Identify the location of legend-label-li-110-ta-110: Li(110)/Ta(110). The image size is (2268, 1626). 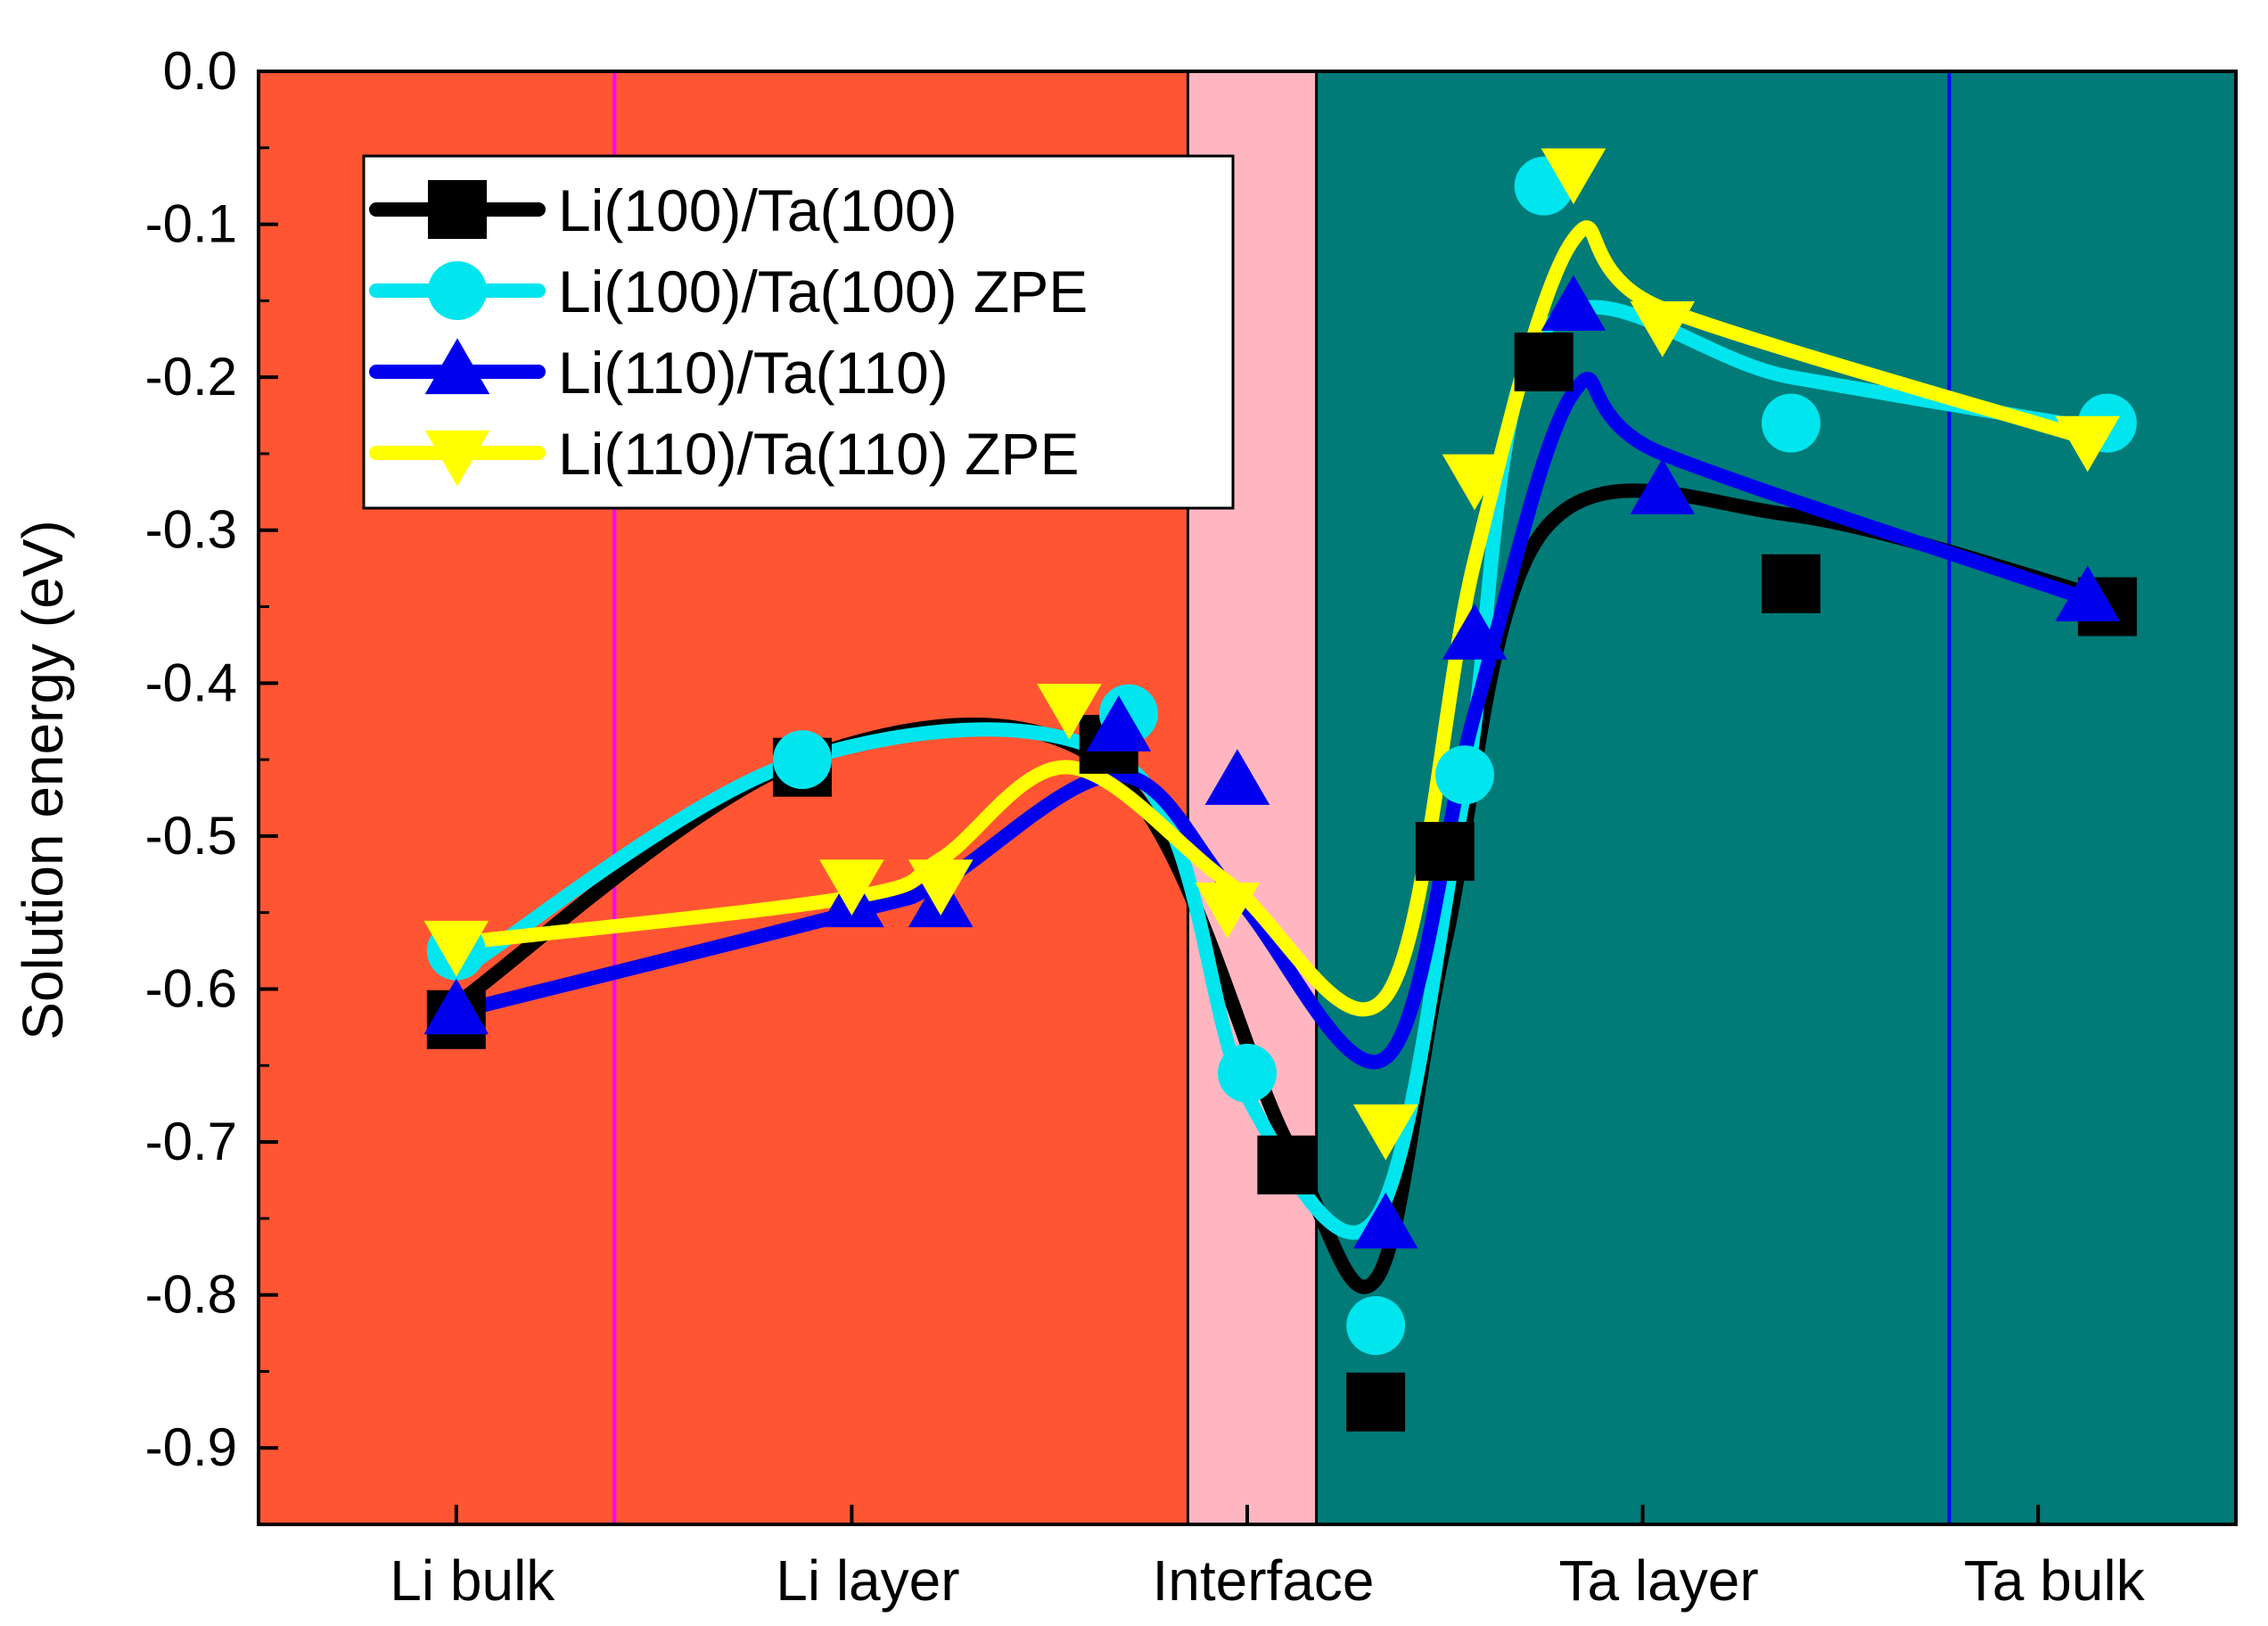
(753, 373).